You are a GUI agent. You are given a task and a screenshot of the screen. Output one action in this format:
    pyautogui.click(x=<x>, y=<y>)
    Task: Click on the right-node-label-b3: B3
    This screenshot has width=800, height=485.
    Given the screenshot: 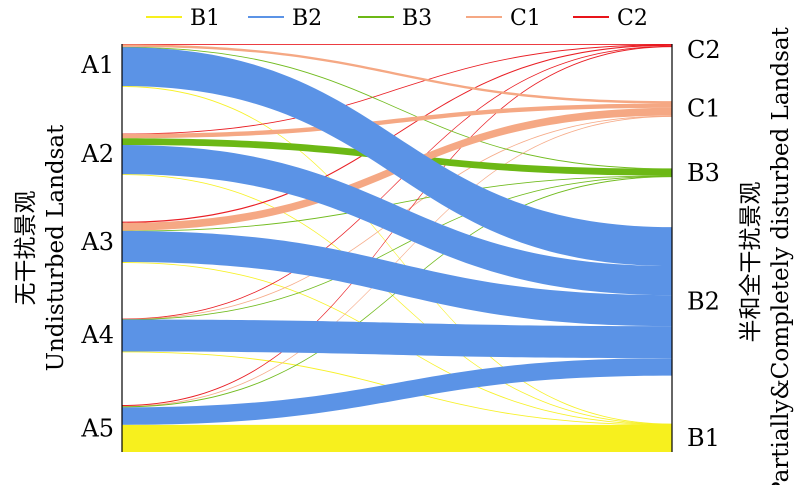 What is the action you would take?
    pyautogui.click(x=703, y=173)
    